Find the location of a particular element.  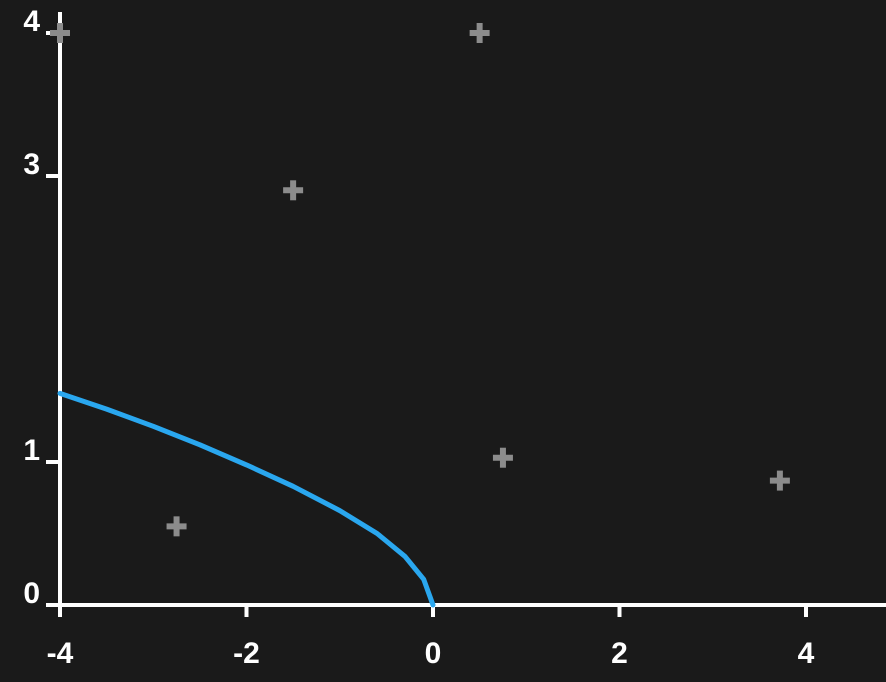

x-tick-label: -2 is located at coordinates (246, 653).